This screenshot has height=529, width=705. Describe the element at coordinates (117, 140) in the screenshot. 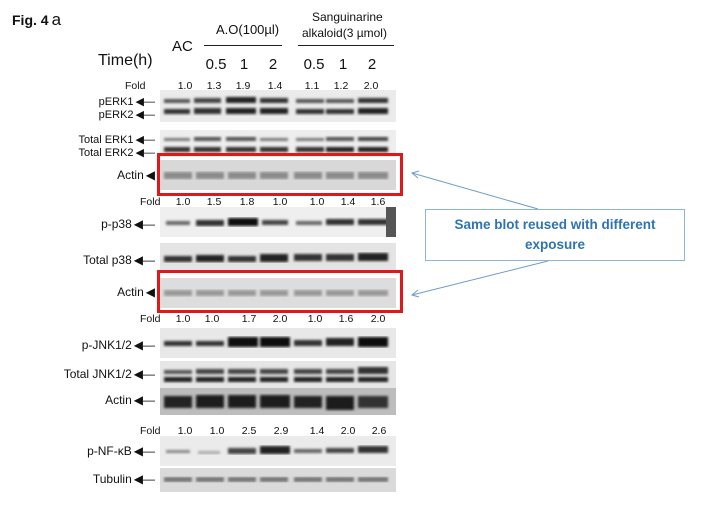

I see `band-label-total-erk1: Total ERK1 ◀—` at that location.